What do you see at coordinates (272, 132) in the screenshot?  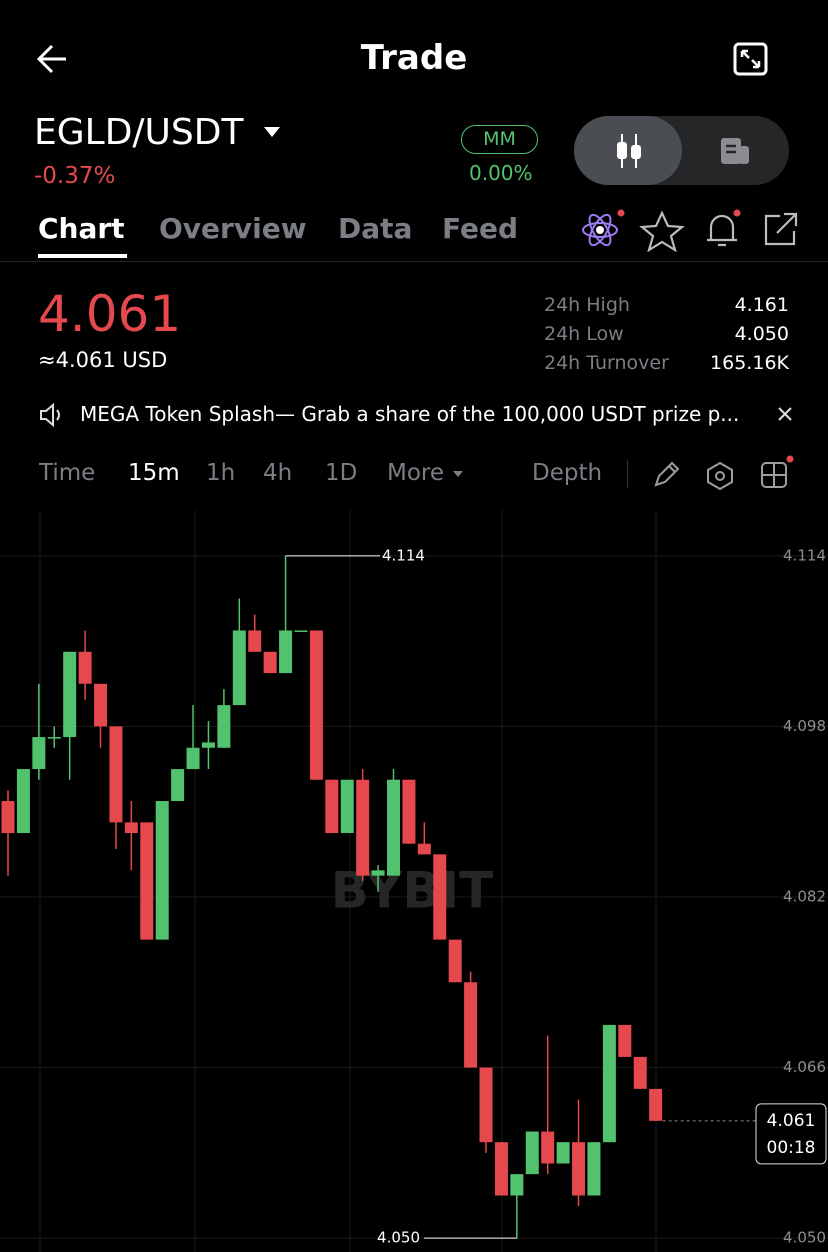 I see `pair-caret` at bounding box center [272, 132].